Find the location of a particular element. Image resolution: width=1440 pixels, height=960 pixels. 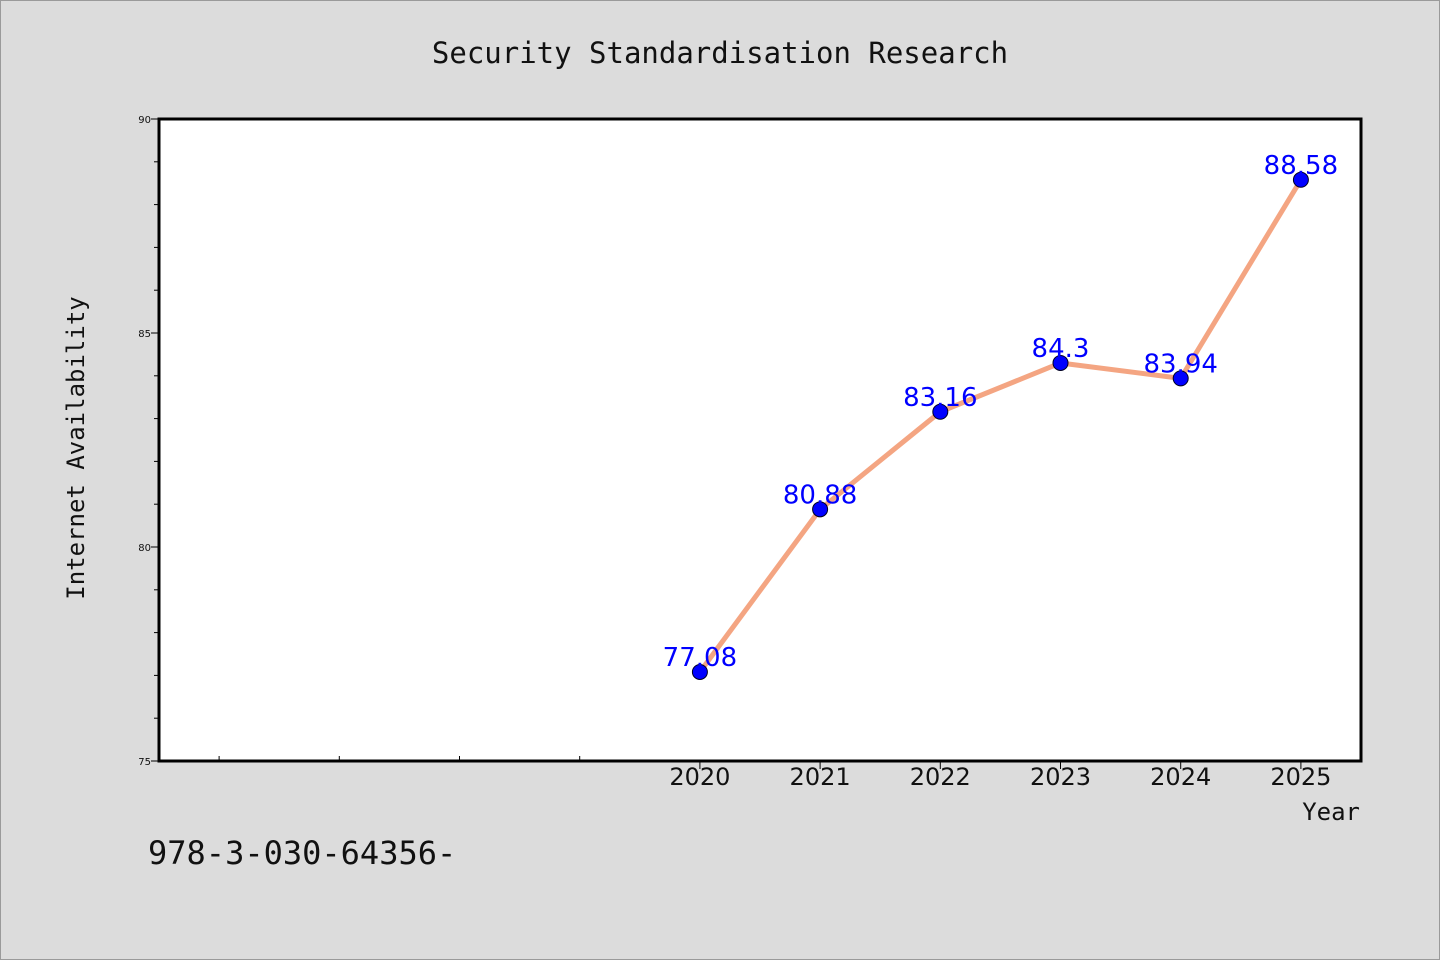

chart-title: Security Standardisation Research is located at coordinates (720, 53).